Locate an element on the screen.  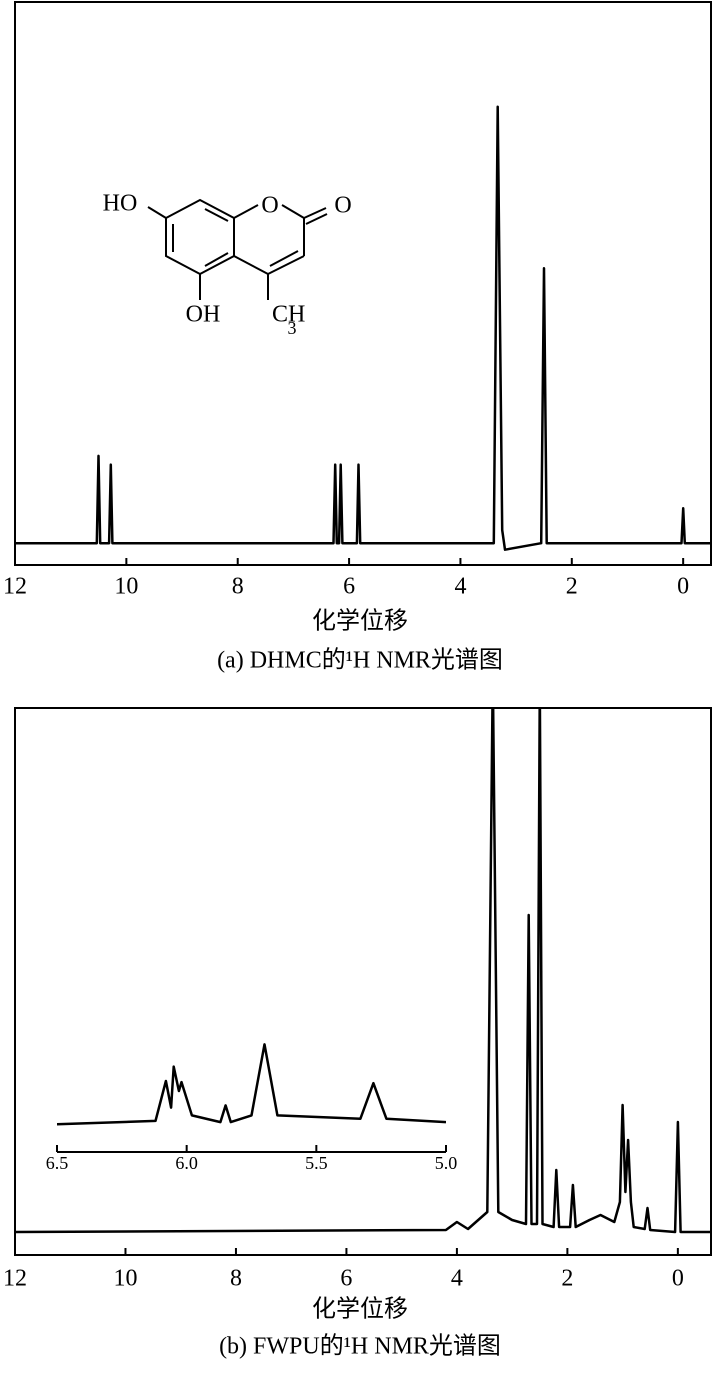
spectrum-line is located at coordinates (251, 1084).